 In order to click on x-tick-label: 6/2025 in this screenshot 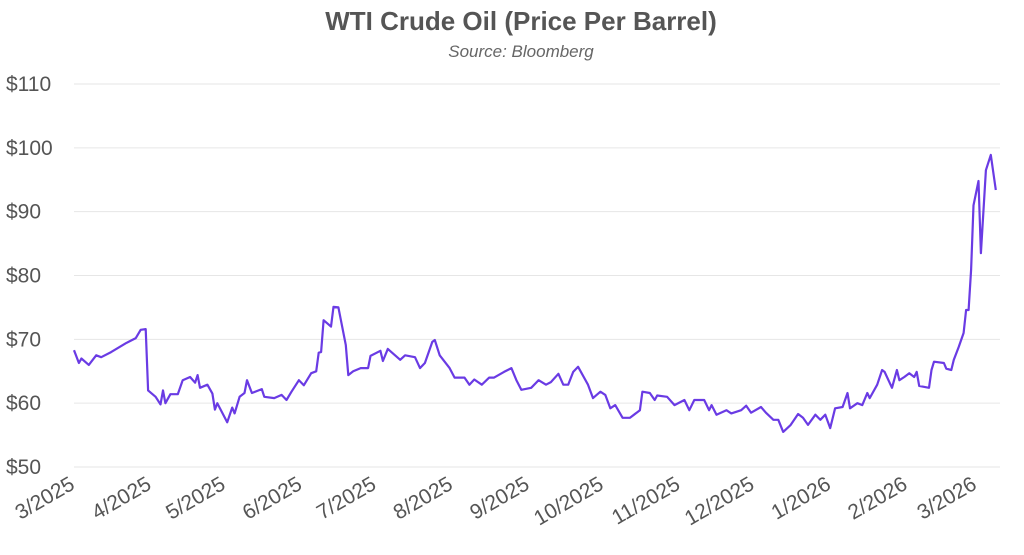, I will do `click(272, 498)`.